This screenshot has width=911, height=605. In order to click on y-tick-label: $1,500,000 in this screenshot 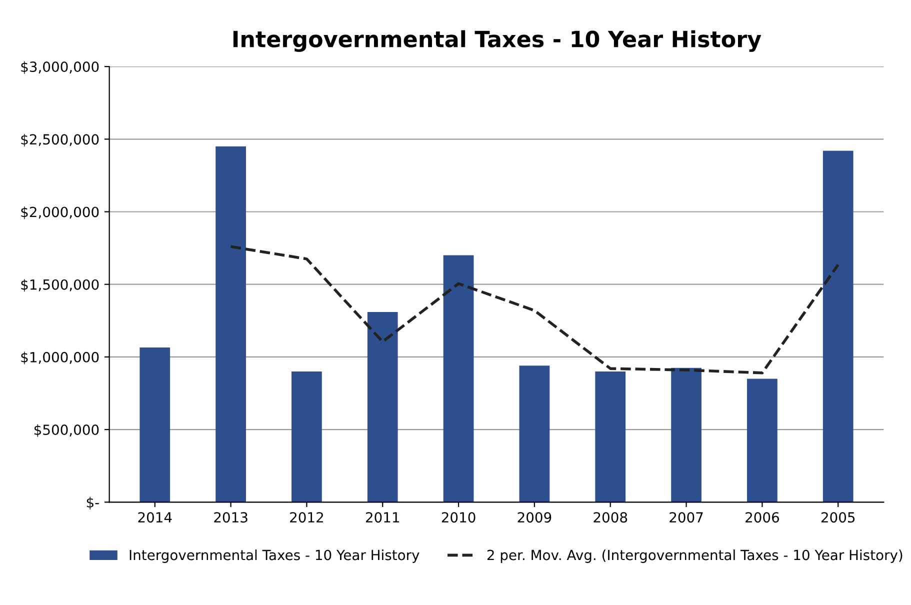, I will do `click(60, 285)`.